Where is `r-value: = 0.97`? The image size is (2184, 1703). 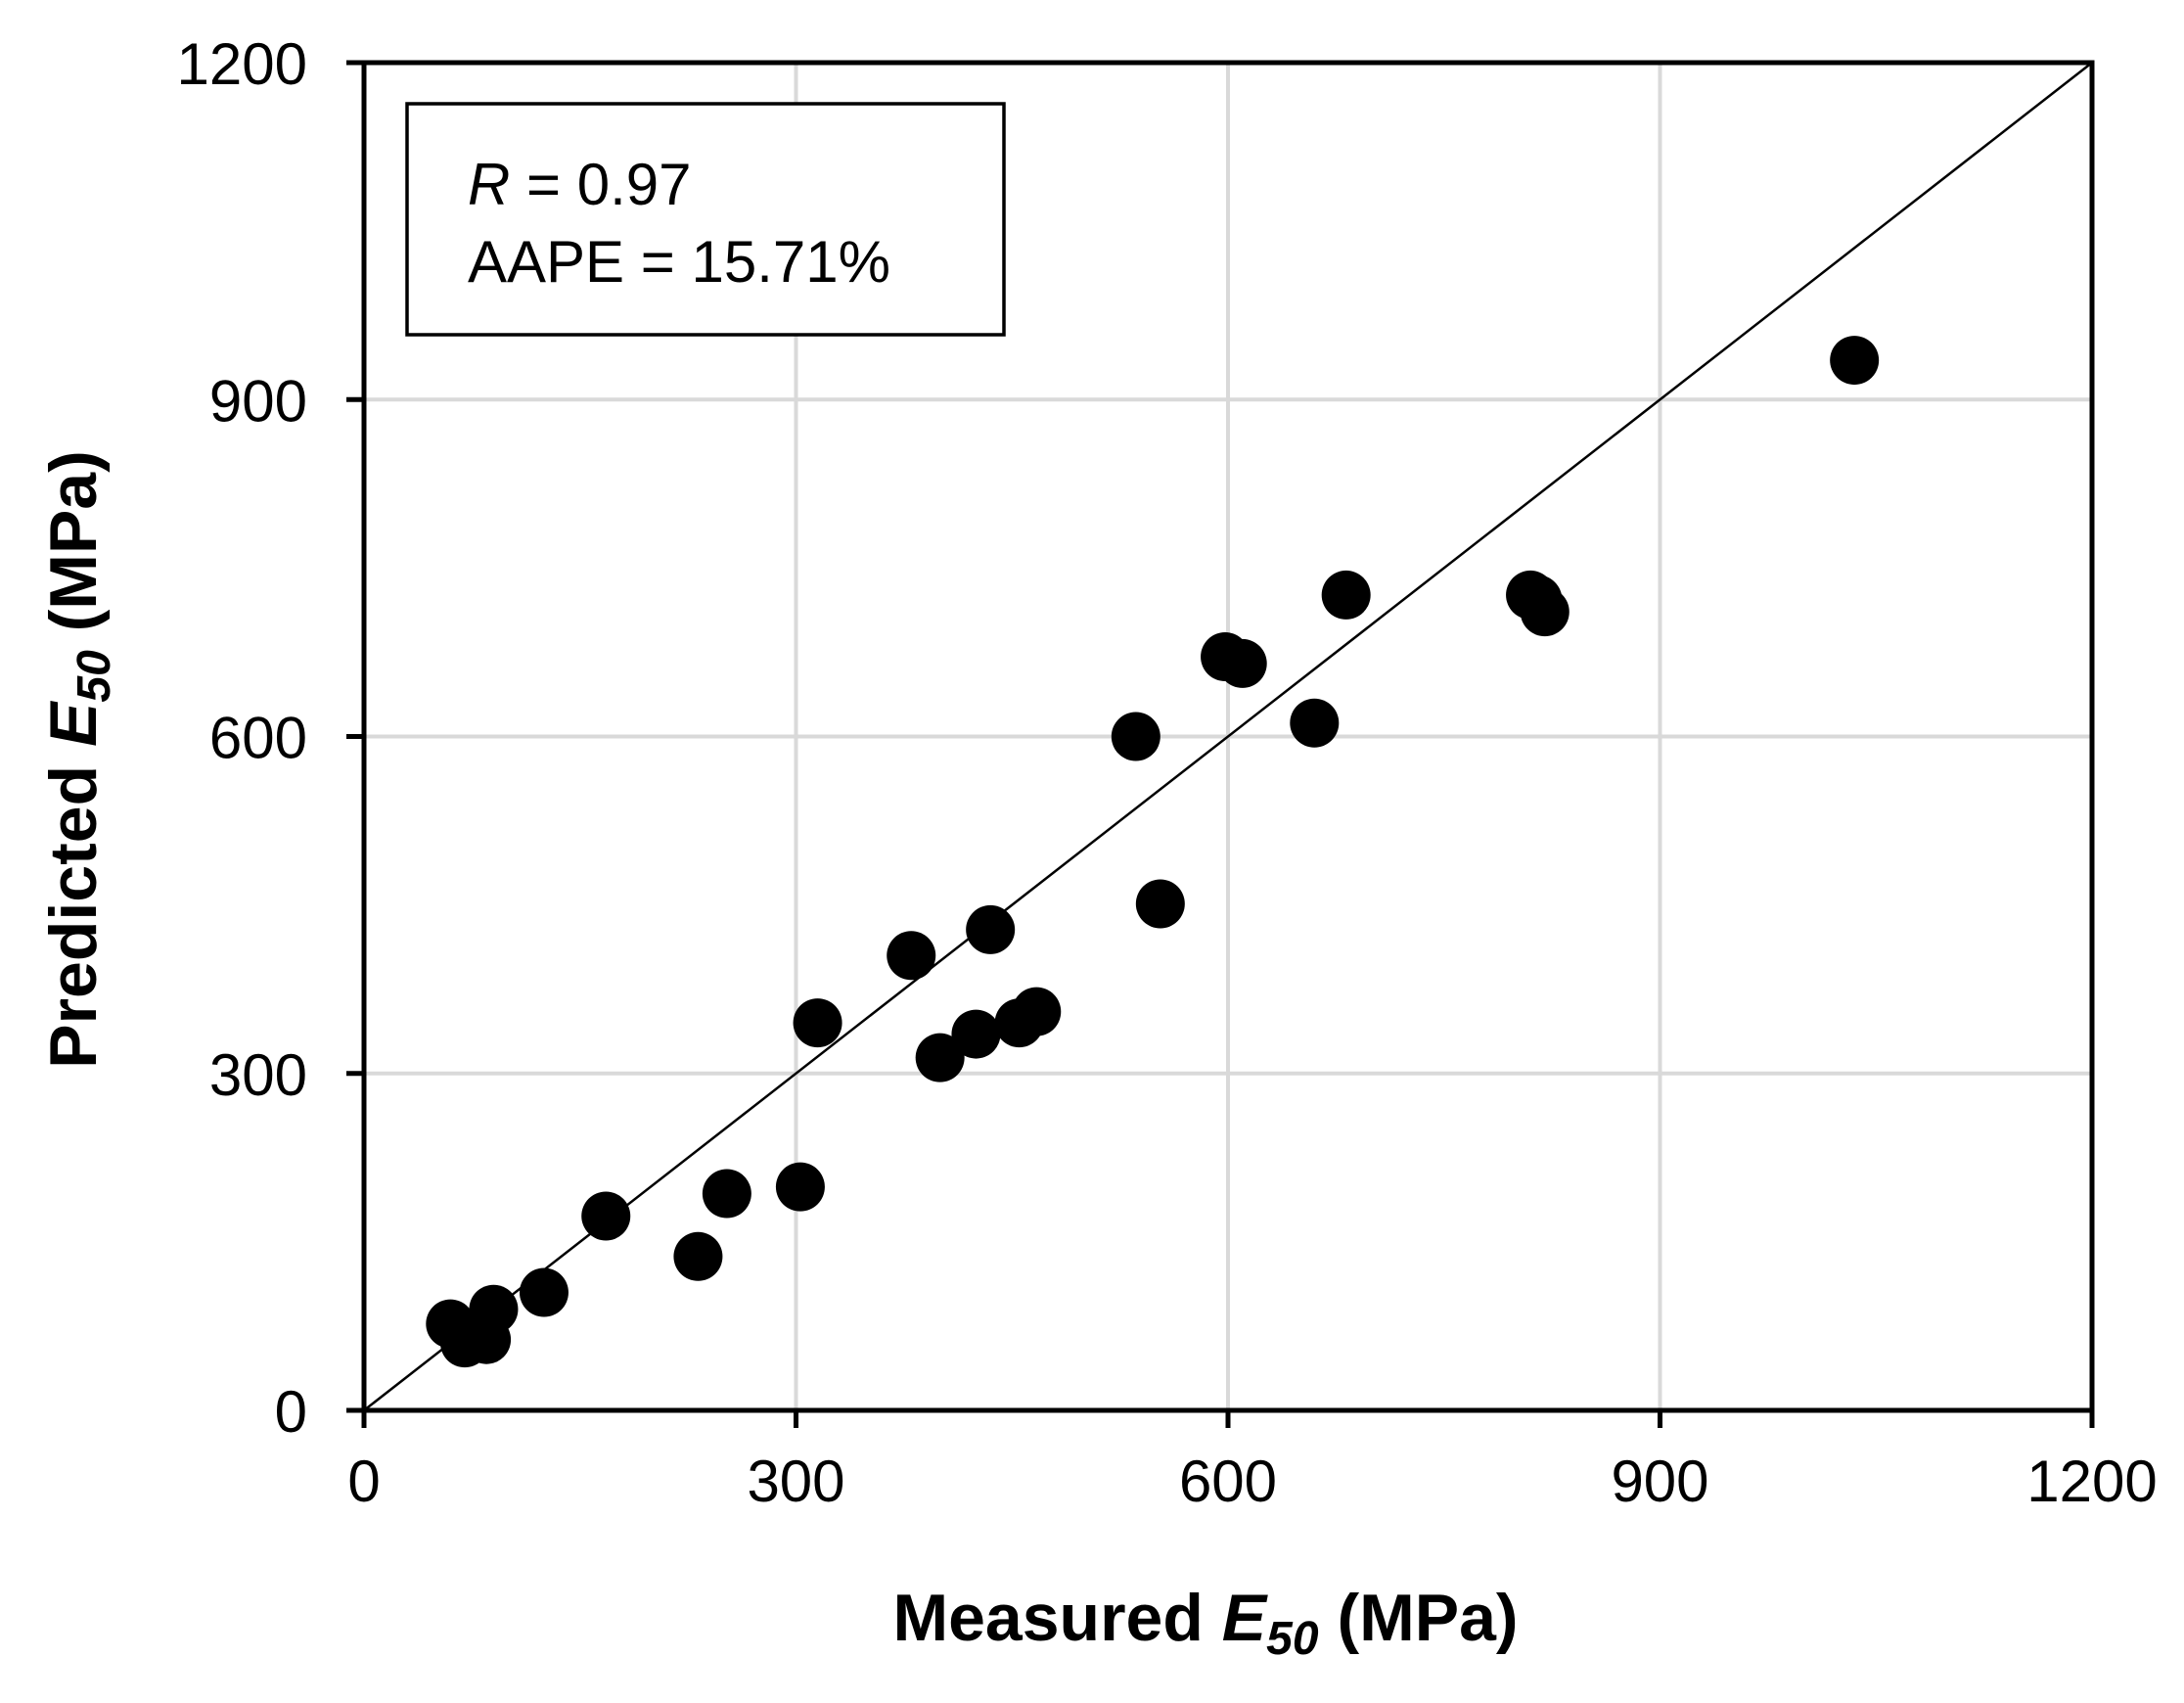
r-value: = 0.97 is located at coordinates (600, 184).